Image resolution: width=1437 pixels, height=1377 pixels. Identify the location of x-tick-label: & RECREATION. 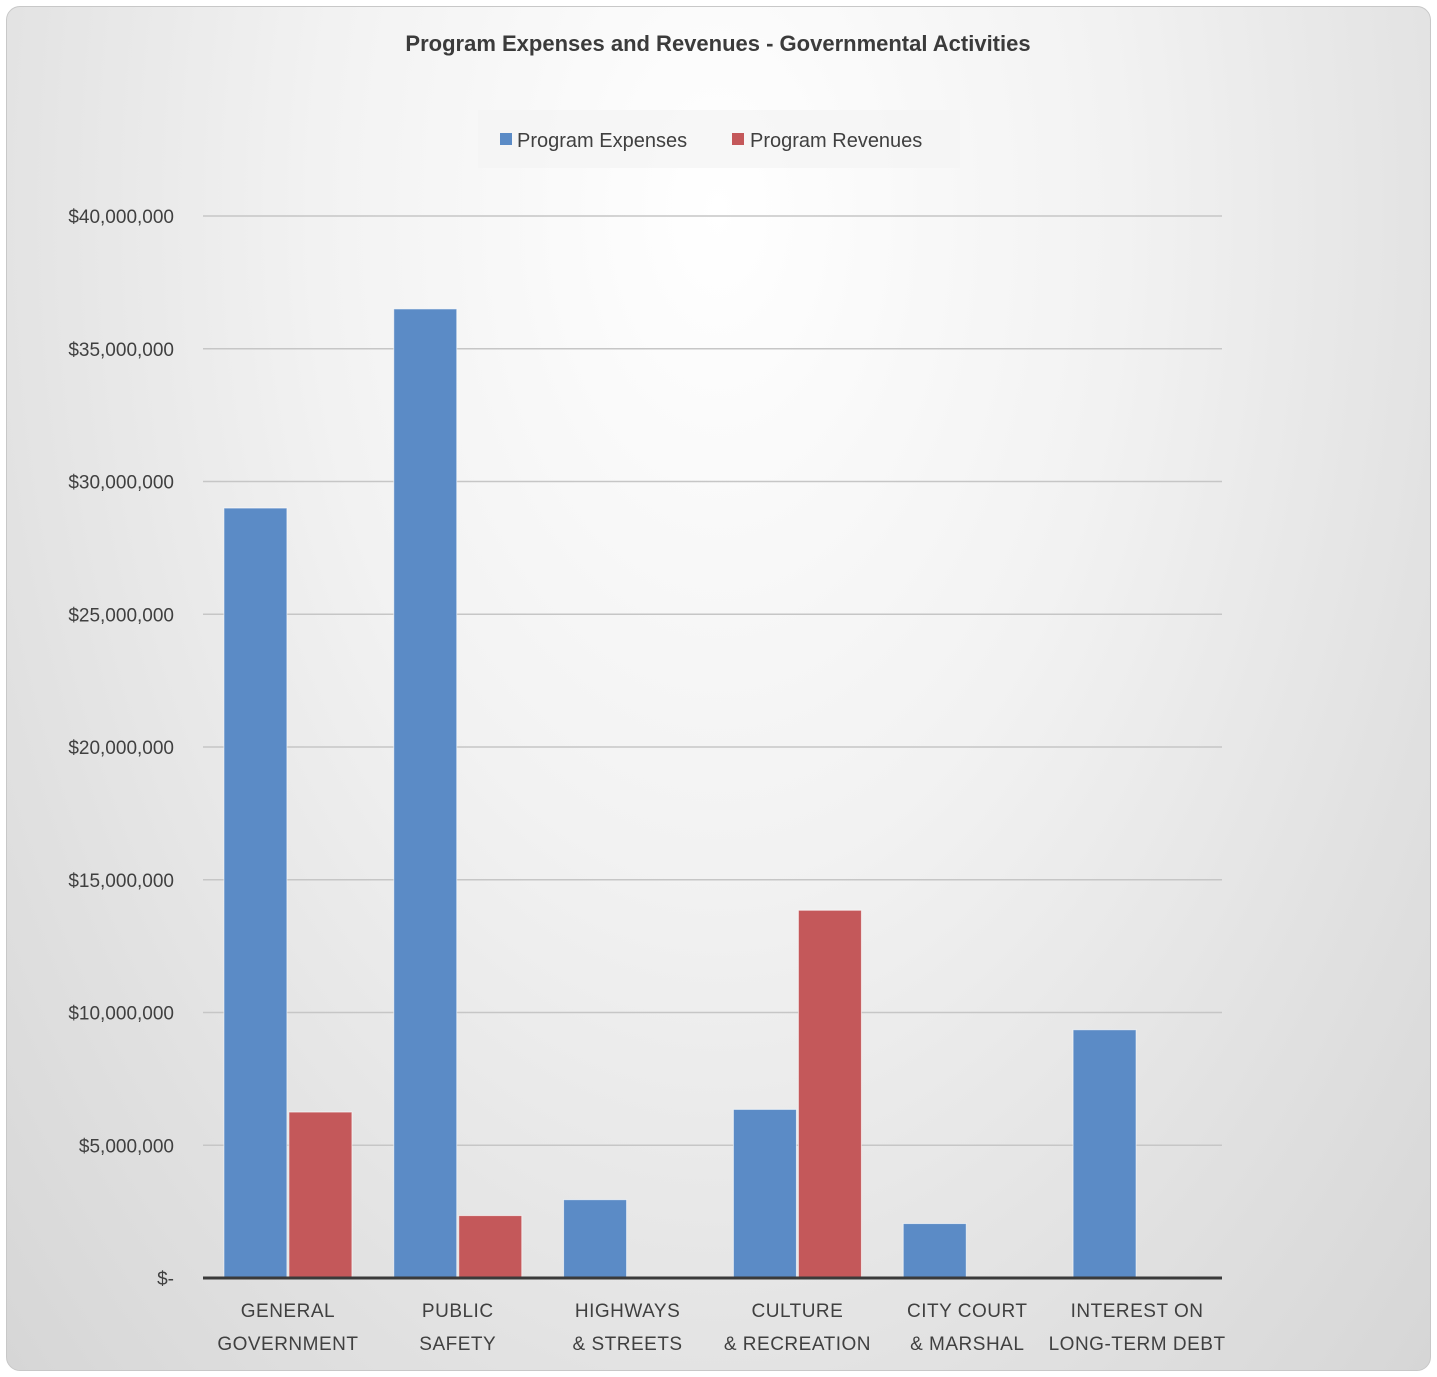
(797, 1344).